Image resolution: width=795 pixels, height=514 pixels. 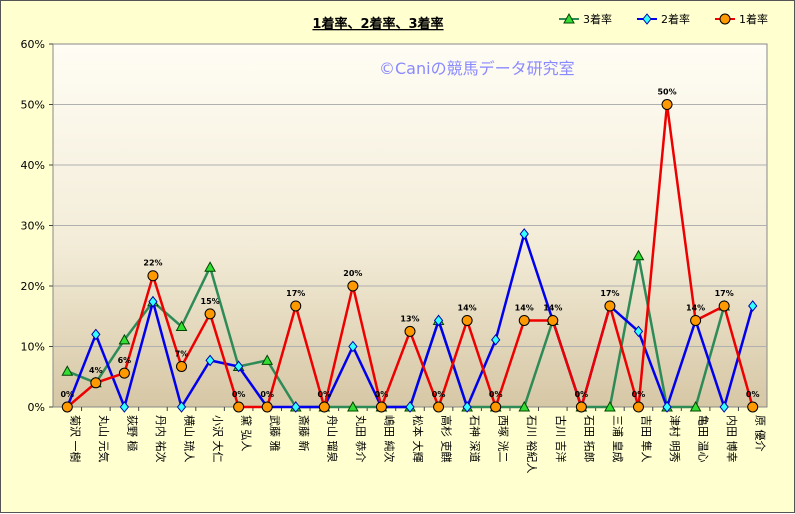 I want to click on legend-item: 3着率, so click(x=585, y=19).